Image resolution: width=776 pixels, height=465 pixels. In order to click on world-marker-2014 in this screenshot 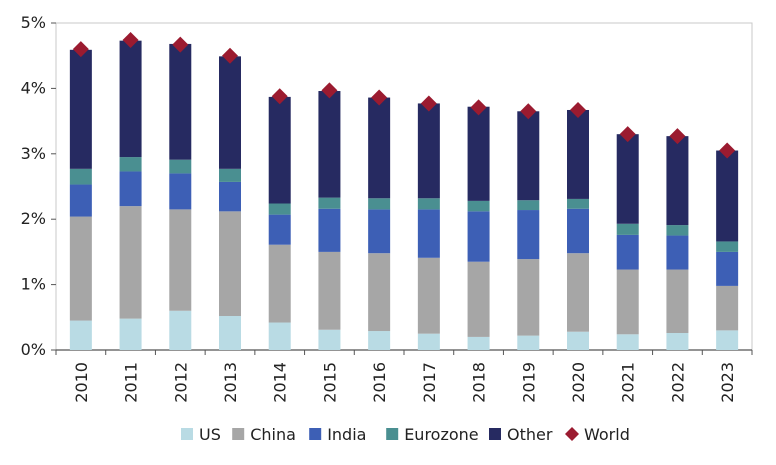, I will do `click(279, 96)`.